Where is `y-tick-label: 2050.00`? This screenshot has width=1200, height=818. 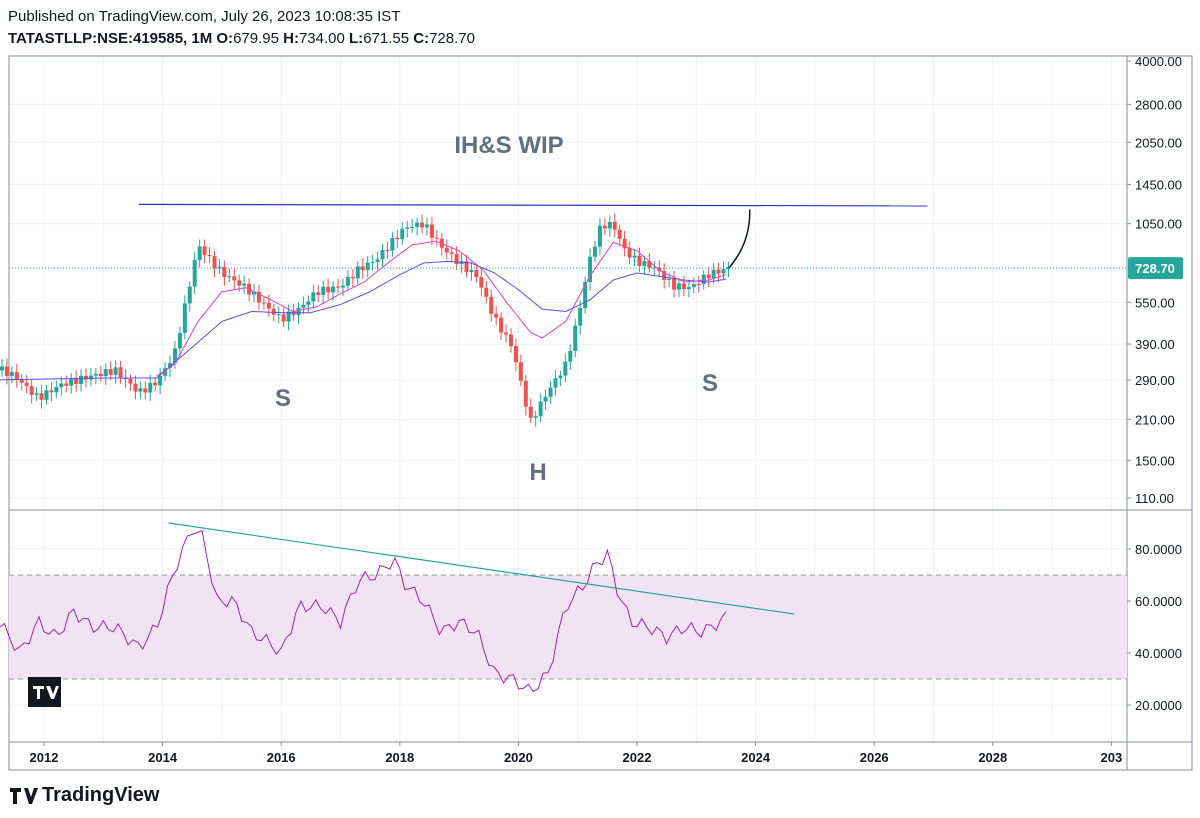
y-tick-label: 2050.00 is located at coordinates (1158, 142).